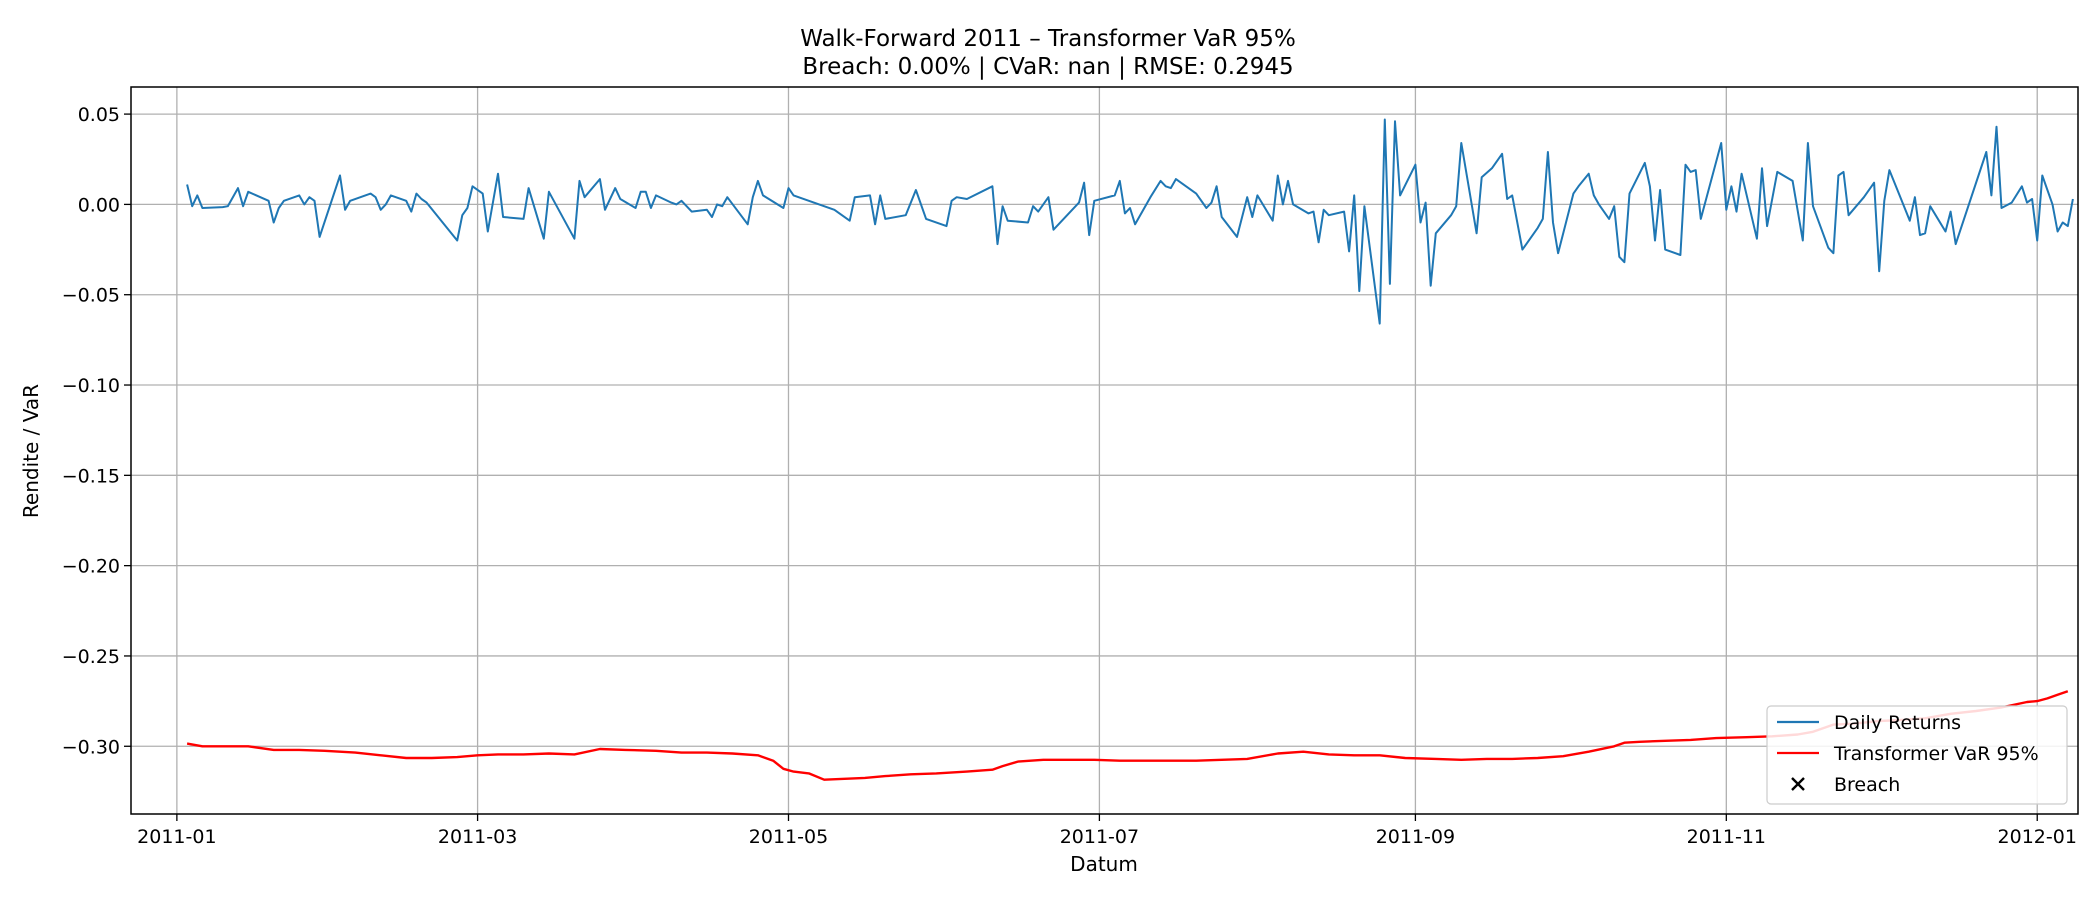 The width and height of the screenshot is (2100, 900). Describe the element at coordinates (1048, 39) in the screenshot. I see `chart-title: Walk-Forward 2011 – Transformer VaR 95%` at that location.